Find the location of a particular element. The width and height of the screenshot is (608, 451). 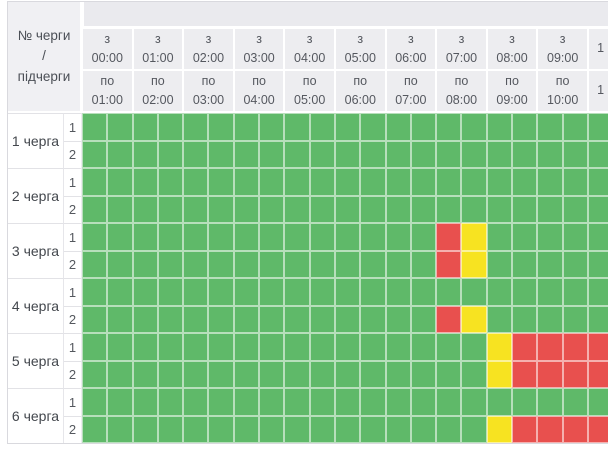

hour-to-cell-partial: 1 is located at coordinates (597, 91).